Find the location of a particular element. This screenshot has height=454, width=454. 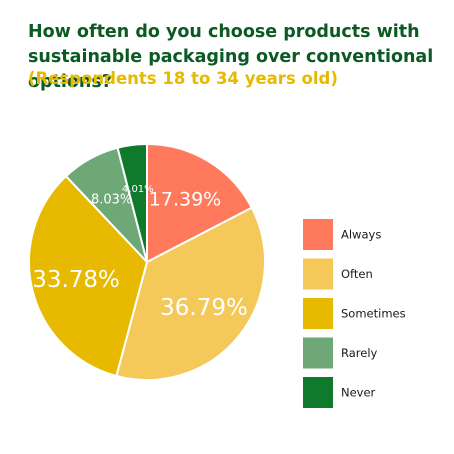

pie-label-sometimes: 33.78% is located at coordinates (76, 280).